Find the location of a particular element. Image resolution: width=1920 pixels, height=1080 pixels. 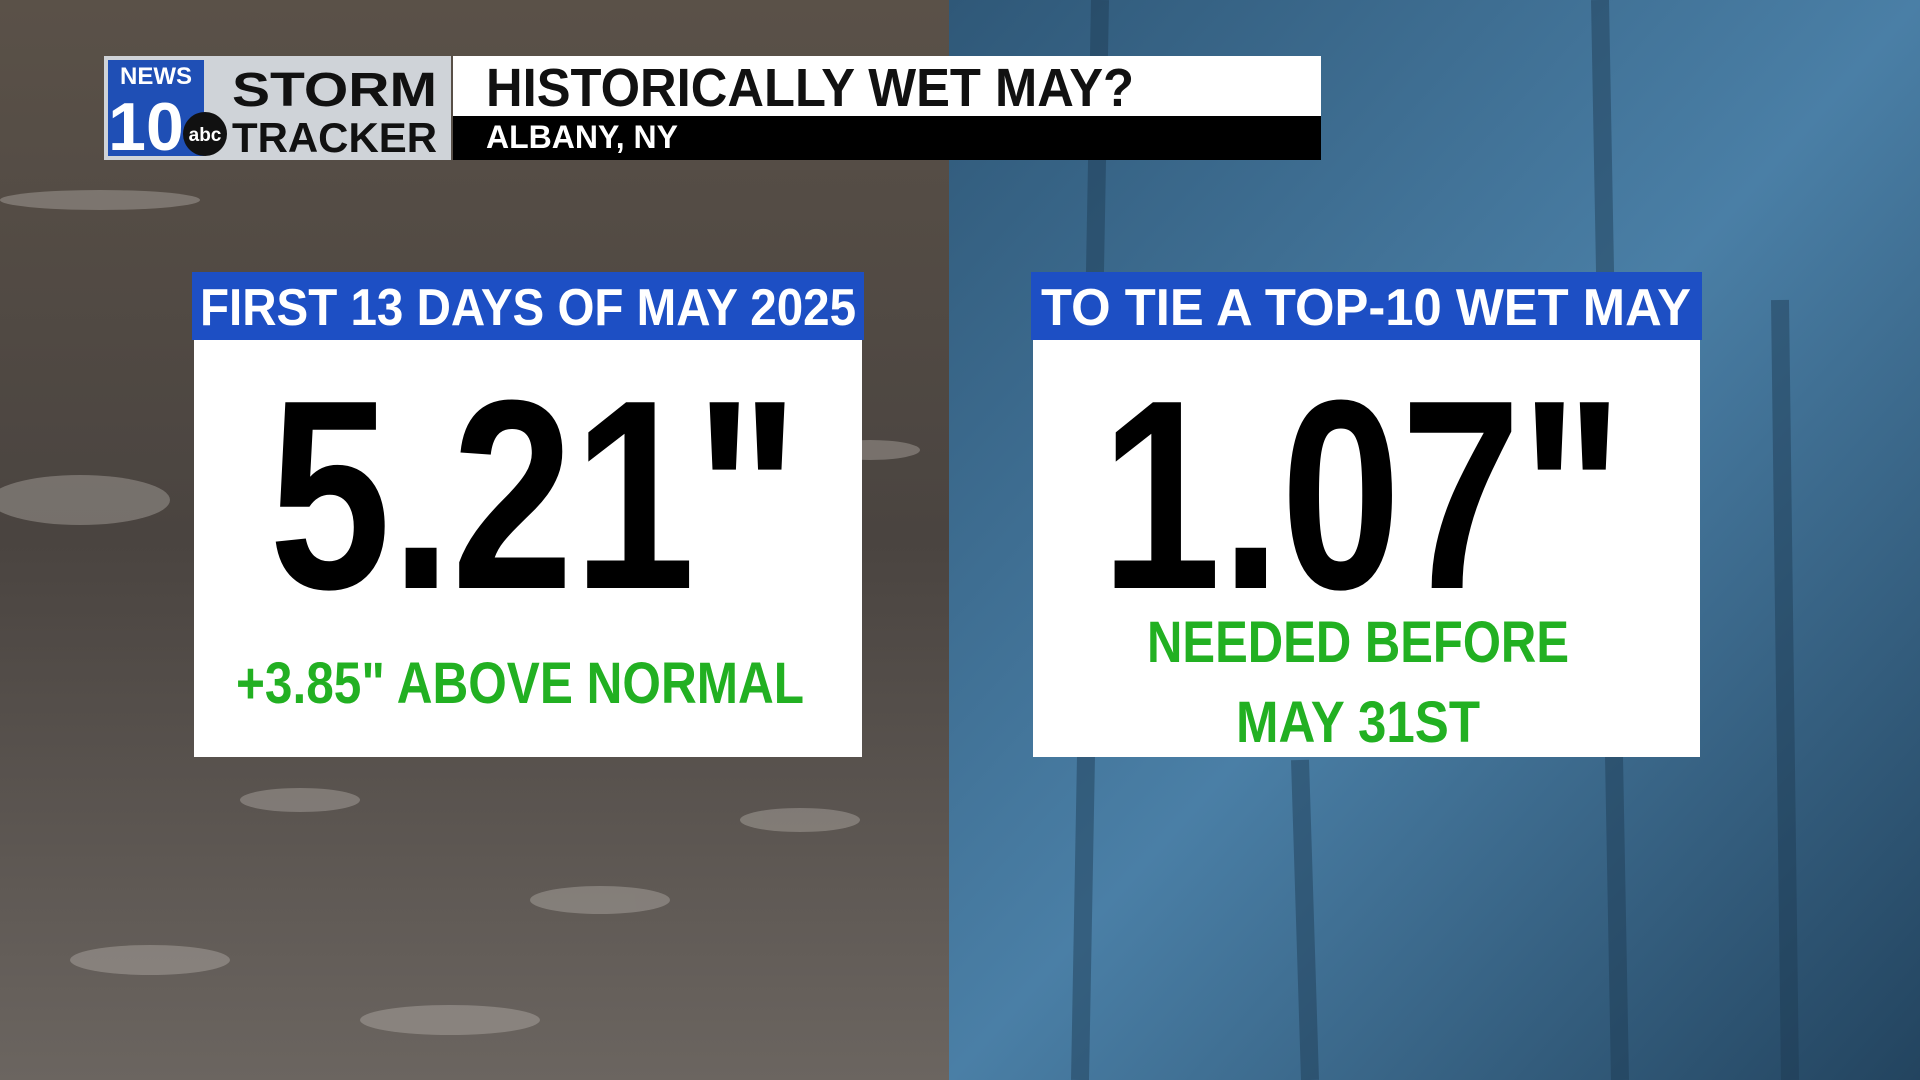

subtitle-bar is located at coordinates (887, 138).